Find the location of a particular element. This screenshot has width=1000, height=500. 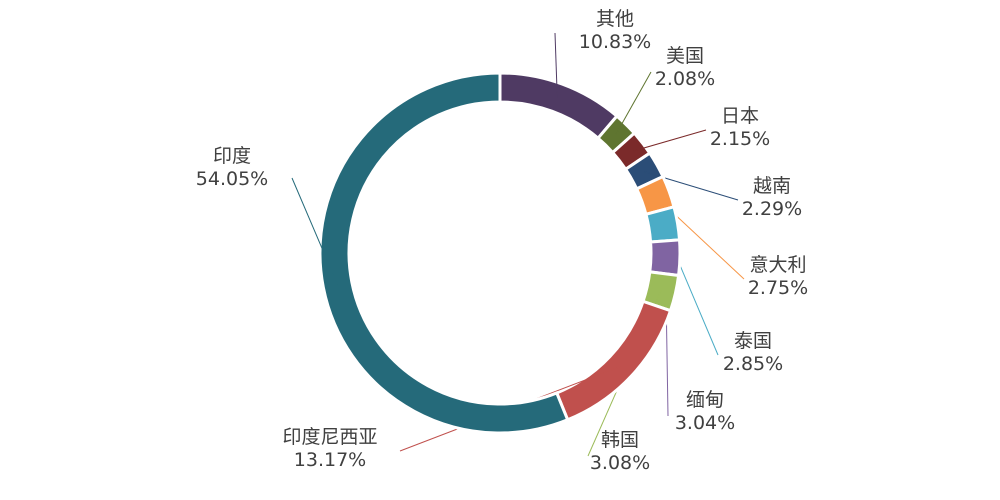

slice-label-2: 日本 is located at coordinates (740, 116).